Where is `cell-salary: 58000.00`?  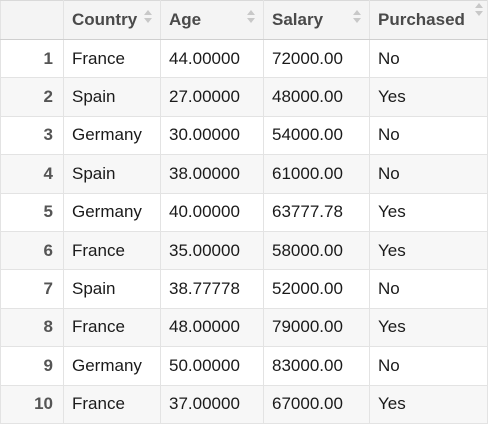
cell-salary: 58000.00 is located at coordinates (316, 250).